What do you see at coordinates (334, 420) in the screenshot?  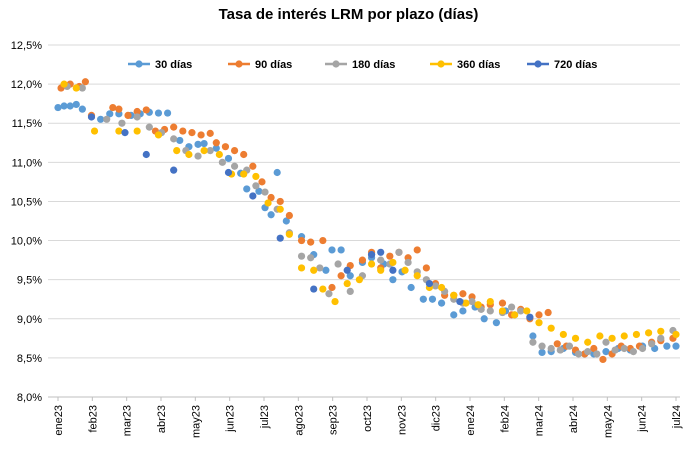 I see `x-tick-label: sep23` at bounding box center [334, 420].